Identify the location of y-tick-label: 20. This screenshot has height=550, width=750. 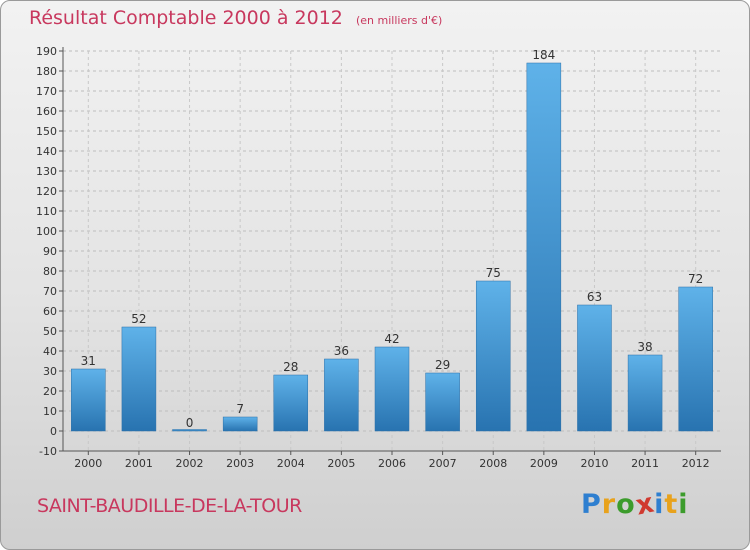
(50, 391).